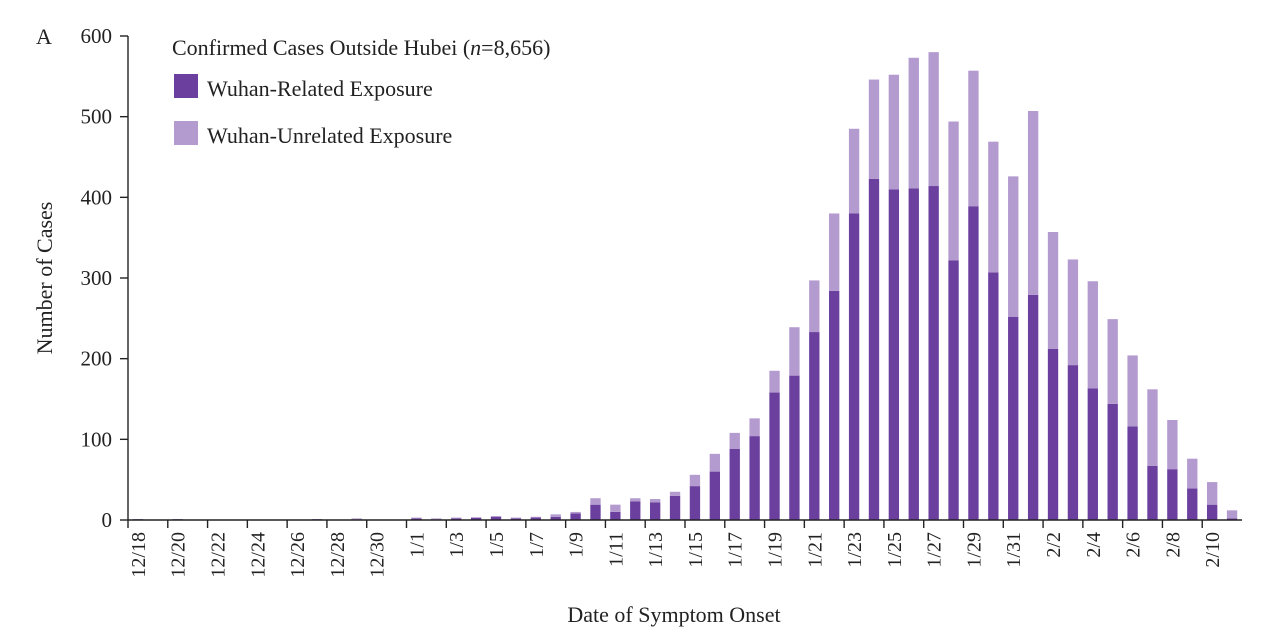  I want to click on x-tick-label: 1/25, so click(895, 550).